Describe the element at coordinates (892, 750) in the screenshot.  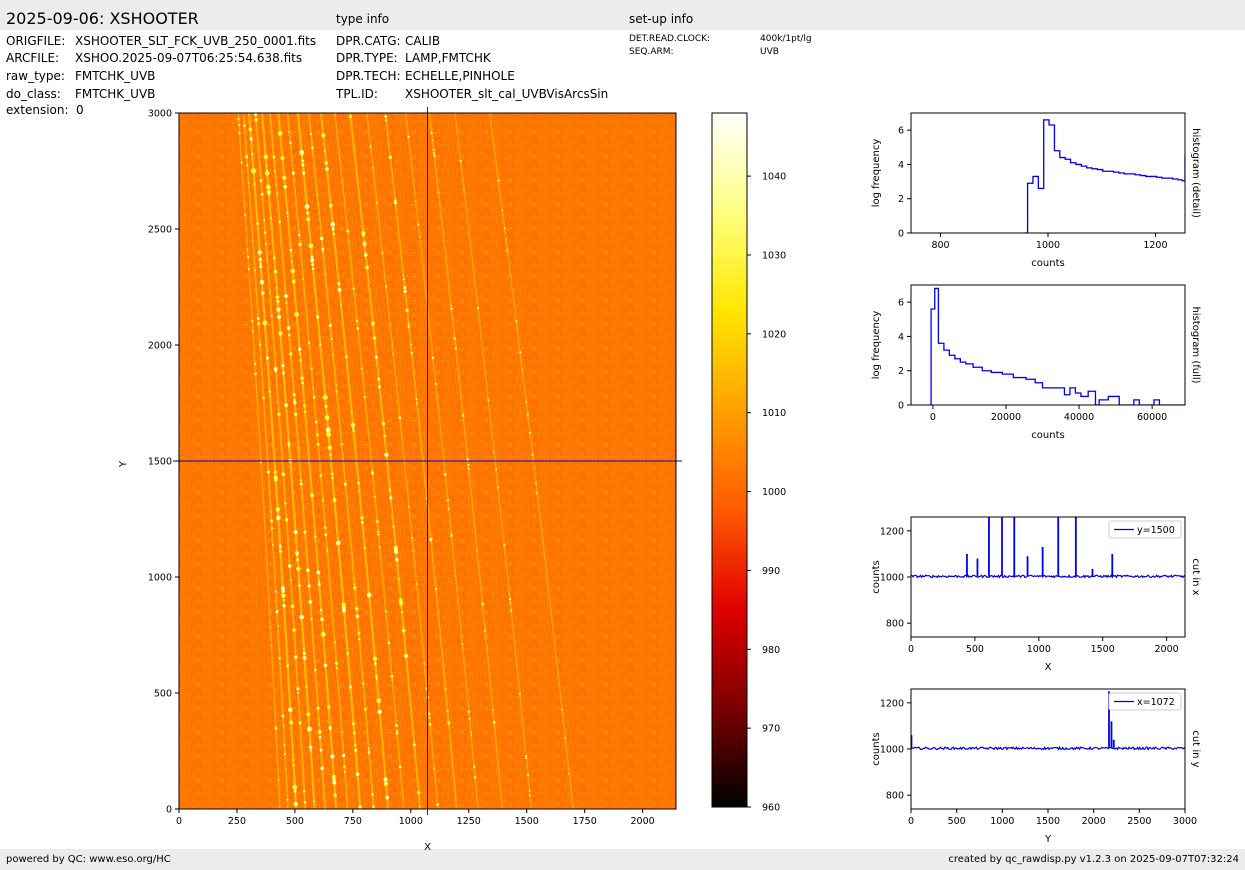
I see `y-tick-label: 1000` at that location.